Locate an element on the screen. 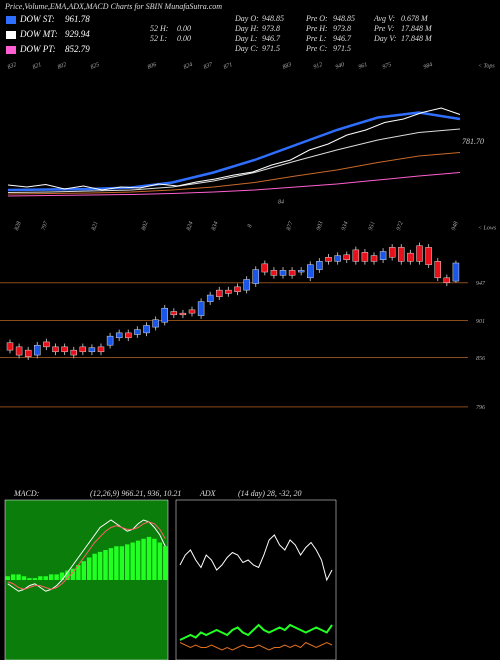  low-label: 948 is located at coordinates (455, 226).